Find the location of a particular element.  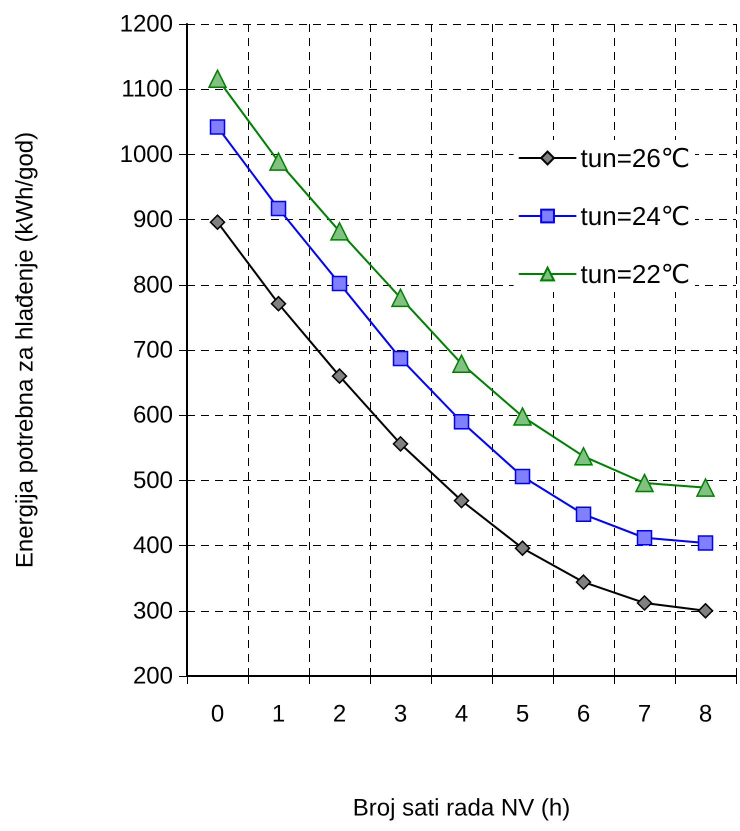

x-axis-title: Broj sati rada NV (h) is located at coordinates (461, 808).